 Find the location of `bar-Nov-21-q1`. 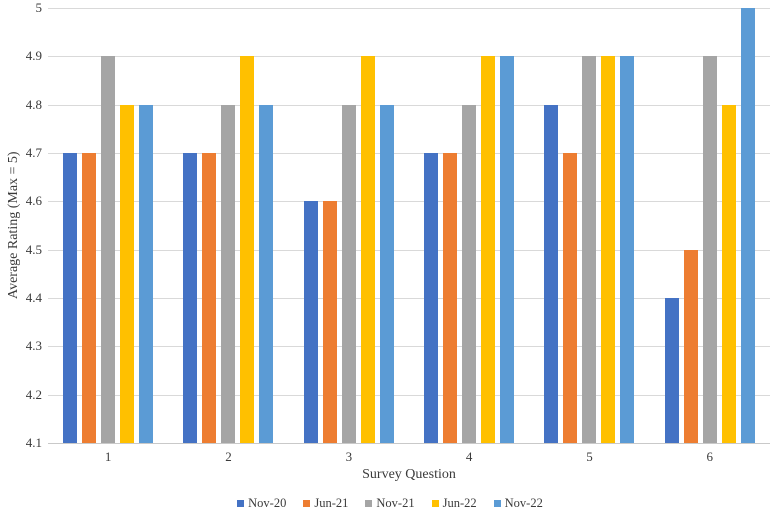

bar-Nov-21-q1 is located at coordinates (108, 249).